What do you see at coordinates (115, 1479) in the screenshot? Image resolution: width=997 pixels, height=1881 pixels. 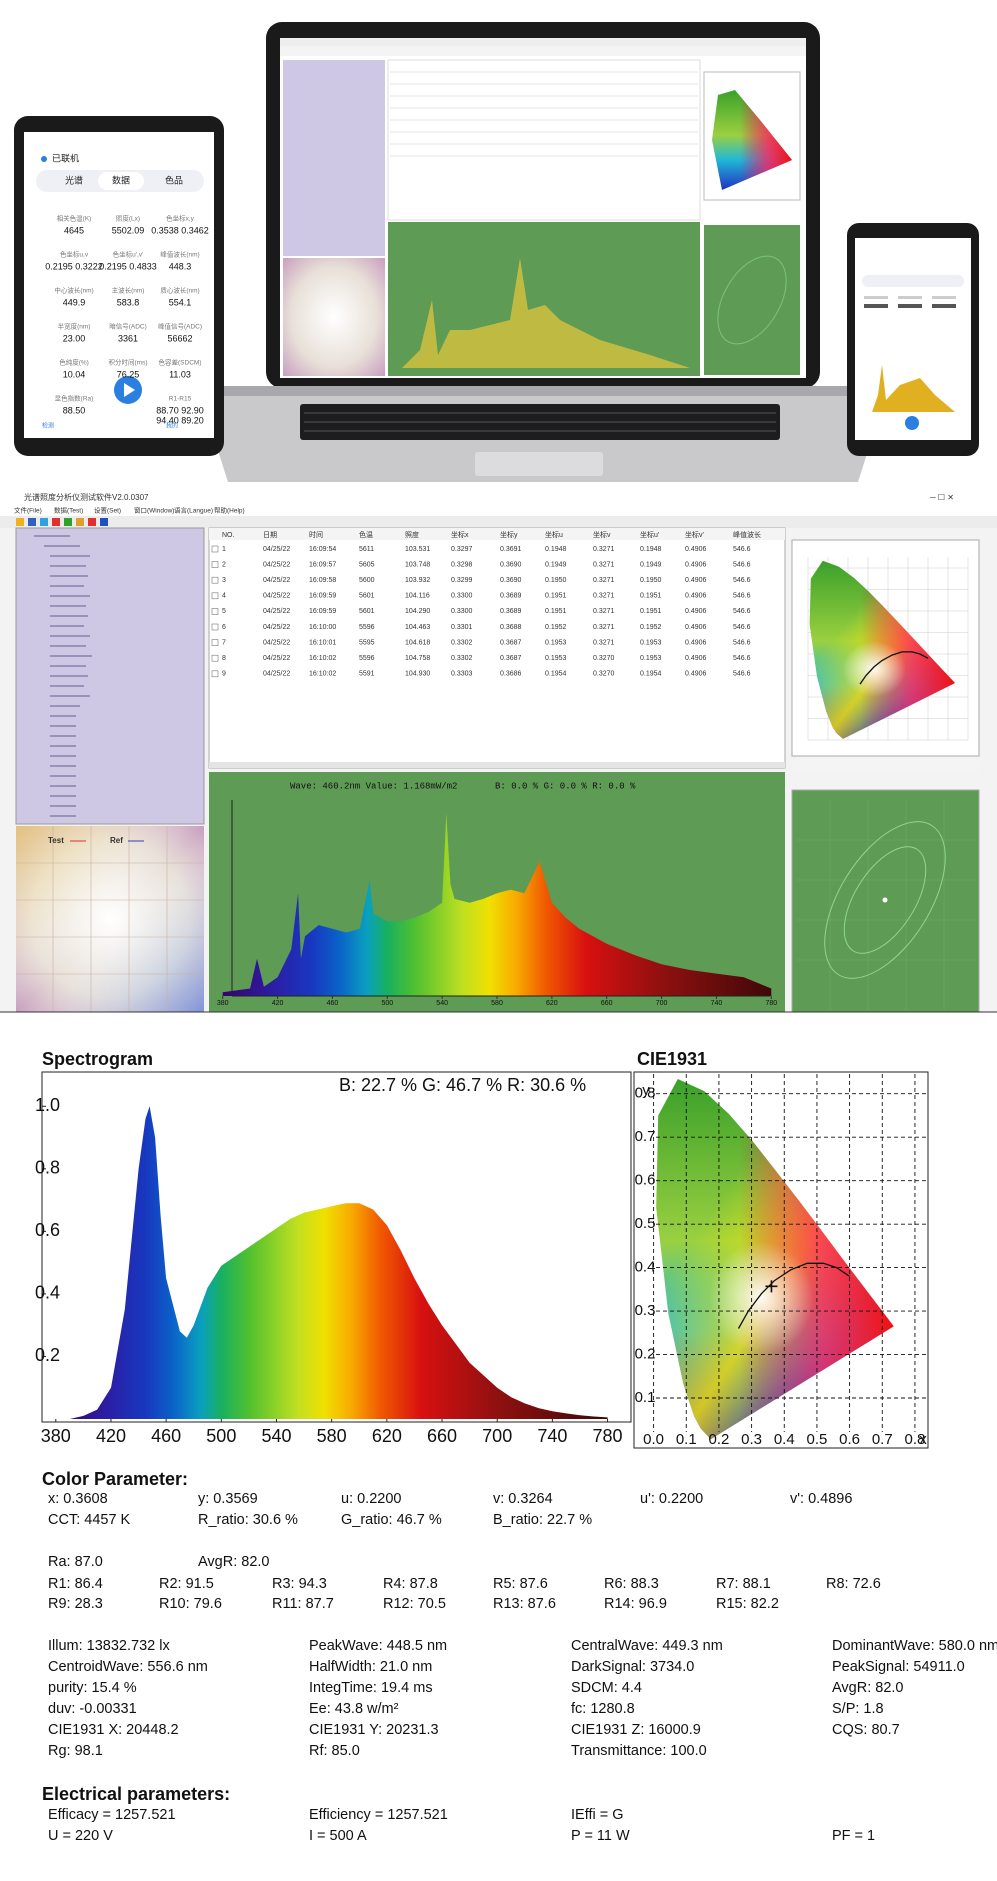 I see `color-title: Color Parameter:` at bounding box center [115, 1479].